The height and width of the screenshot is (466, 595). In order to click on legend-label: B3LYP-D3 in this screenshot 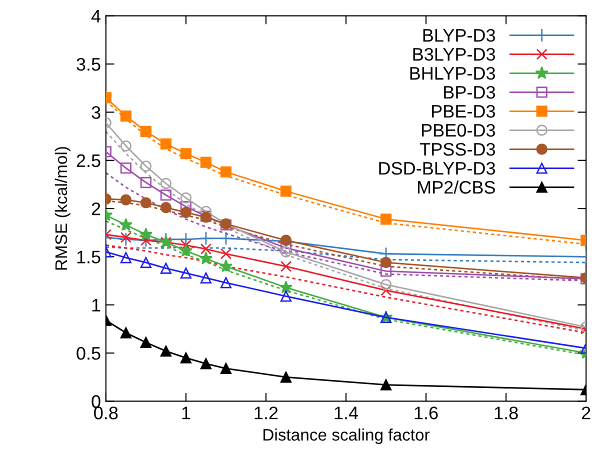, I will do `click(454, 54)`.